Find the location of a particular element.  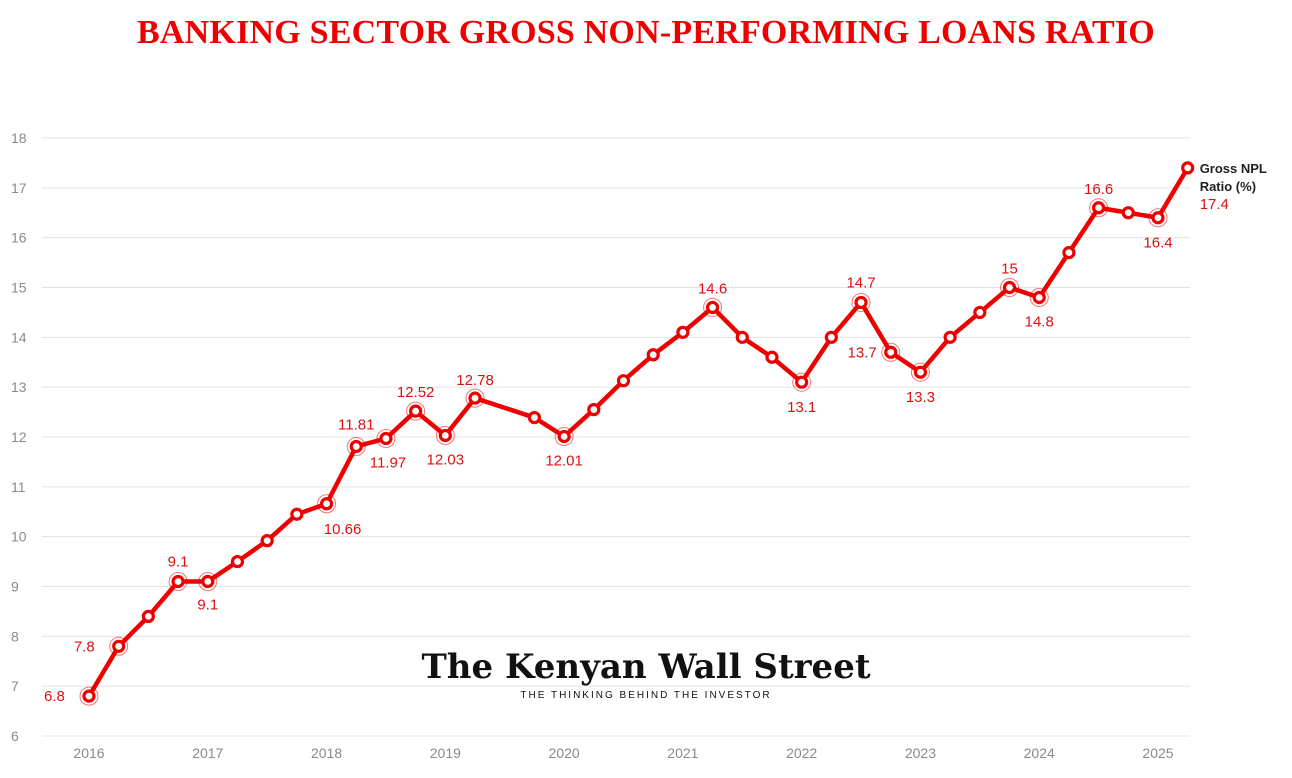

y-tick-label-15: 15 is located at coordinates (19, 288).